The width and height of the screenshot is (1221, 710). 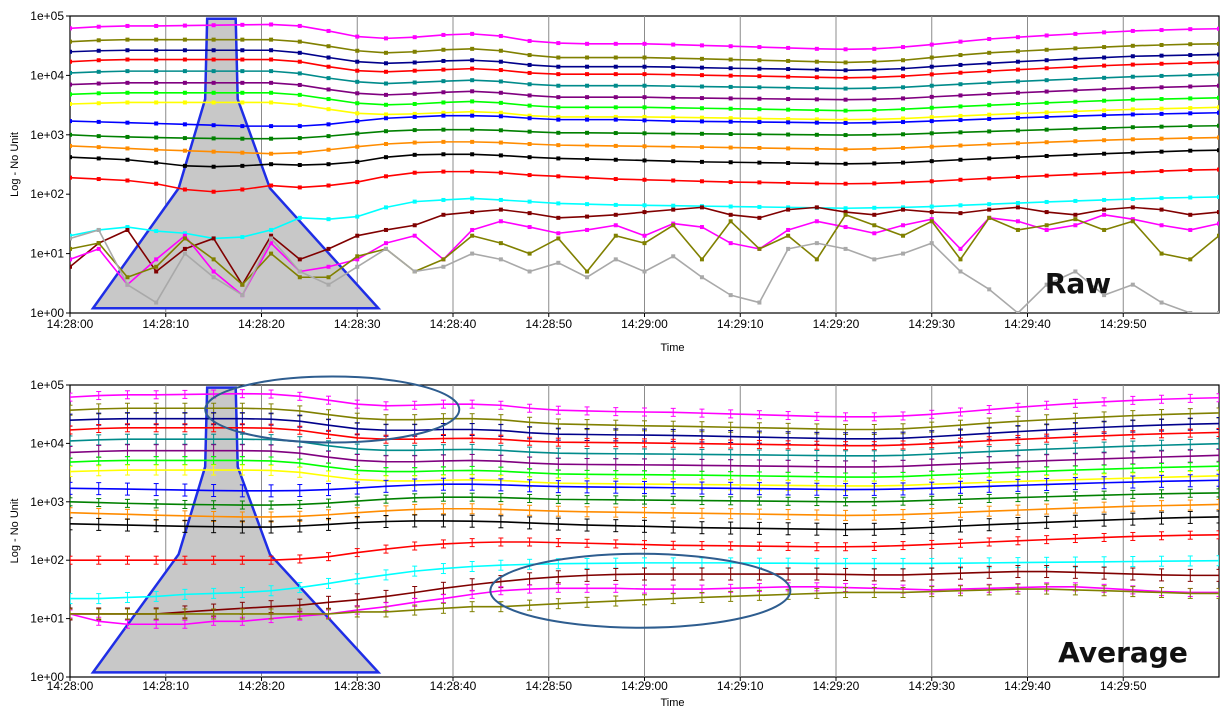 What do you see at coordinates (453, 686) in the screenshot?
I see `x-tick-label: 14:28:40` at bounding box center [453, 686].